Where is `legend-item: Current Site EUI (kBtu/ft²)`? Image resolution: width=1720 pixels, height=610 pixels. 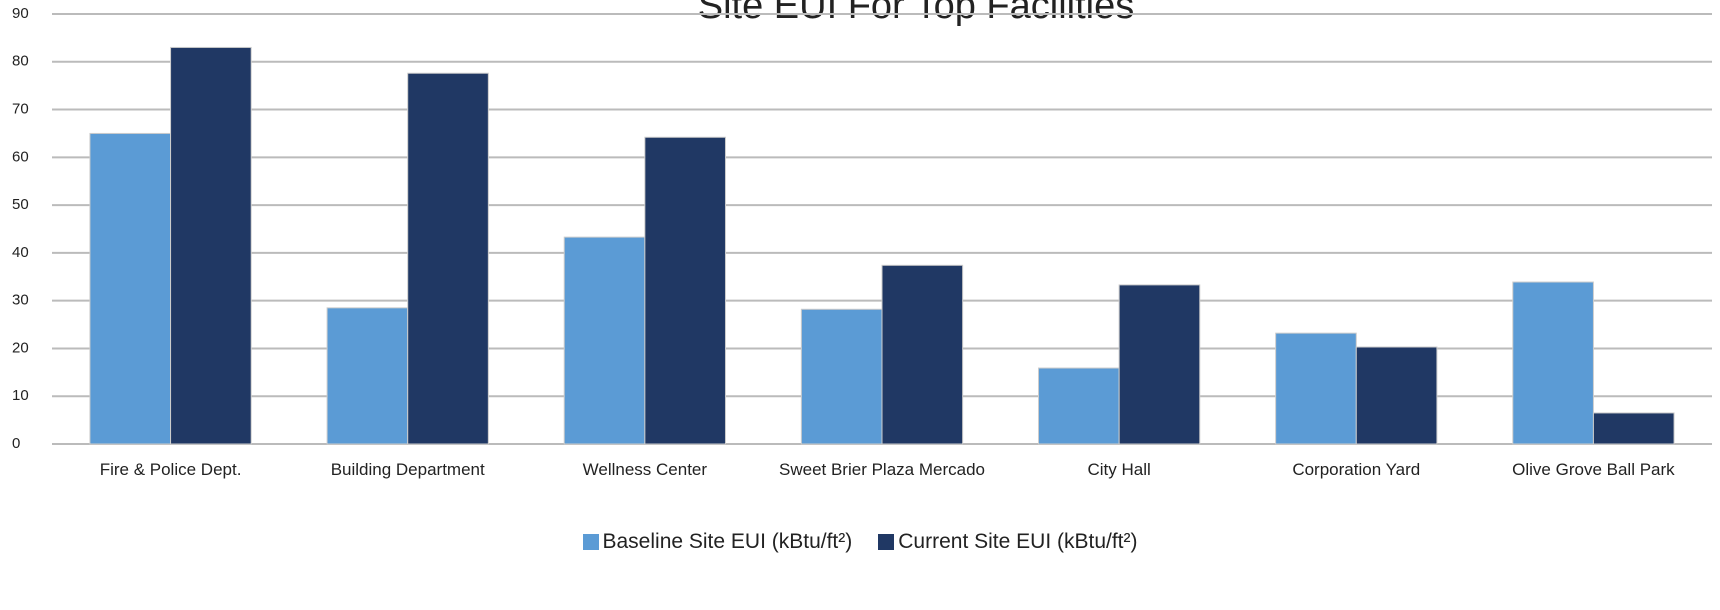 legend-item: Current Site EUI (kBtu/ft²) is located at coordinates (1008, 542).